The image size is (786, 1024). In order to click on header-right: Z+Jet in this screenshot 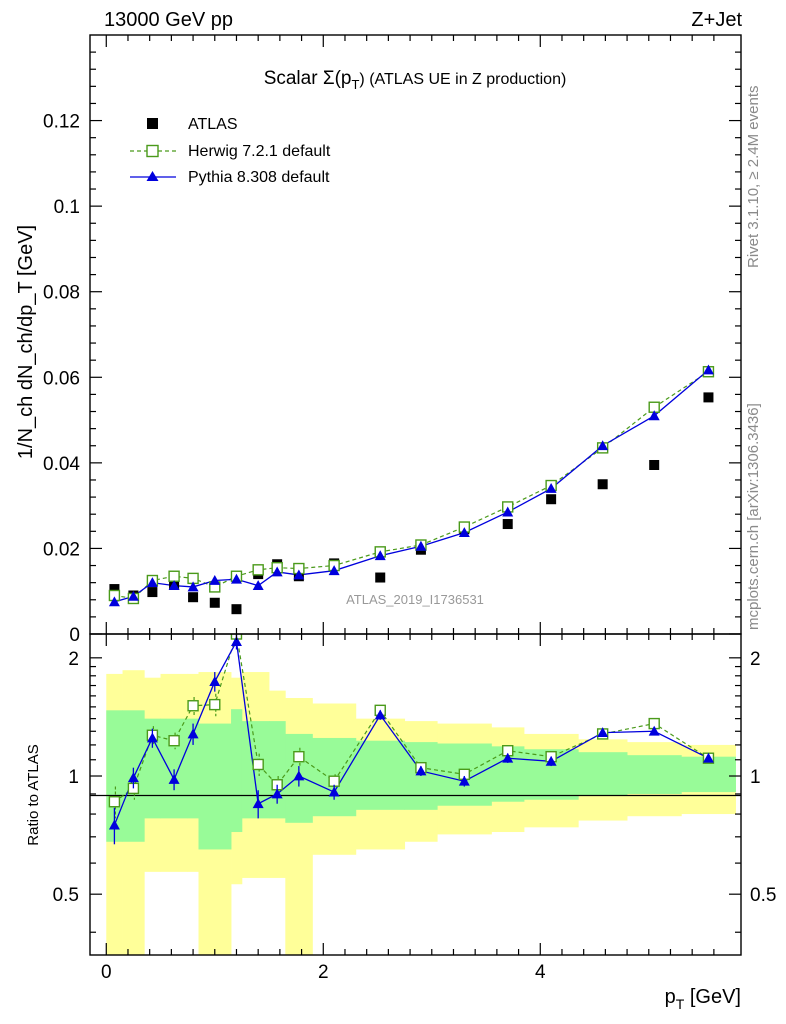, I will do `click(716, 20)`.